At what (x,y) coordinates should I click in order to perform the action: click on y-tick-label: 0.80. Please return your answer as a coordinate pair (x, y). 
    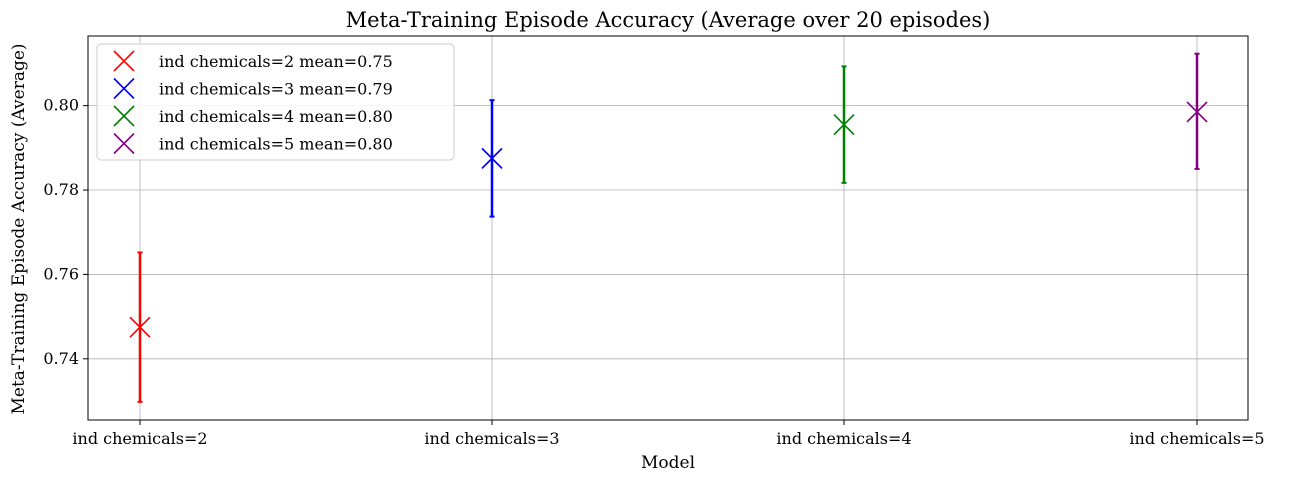
    Looking at the image, I should click on (61, 105).